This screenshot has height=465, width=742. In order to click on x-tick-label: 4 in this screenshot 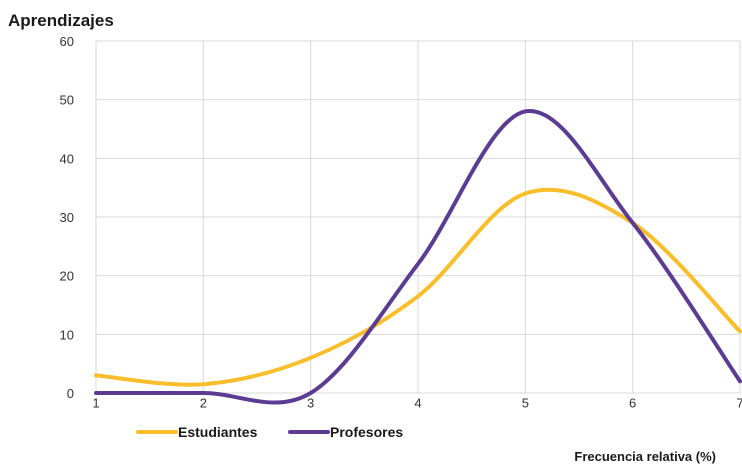, I will do `click(417, 403)`.